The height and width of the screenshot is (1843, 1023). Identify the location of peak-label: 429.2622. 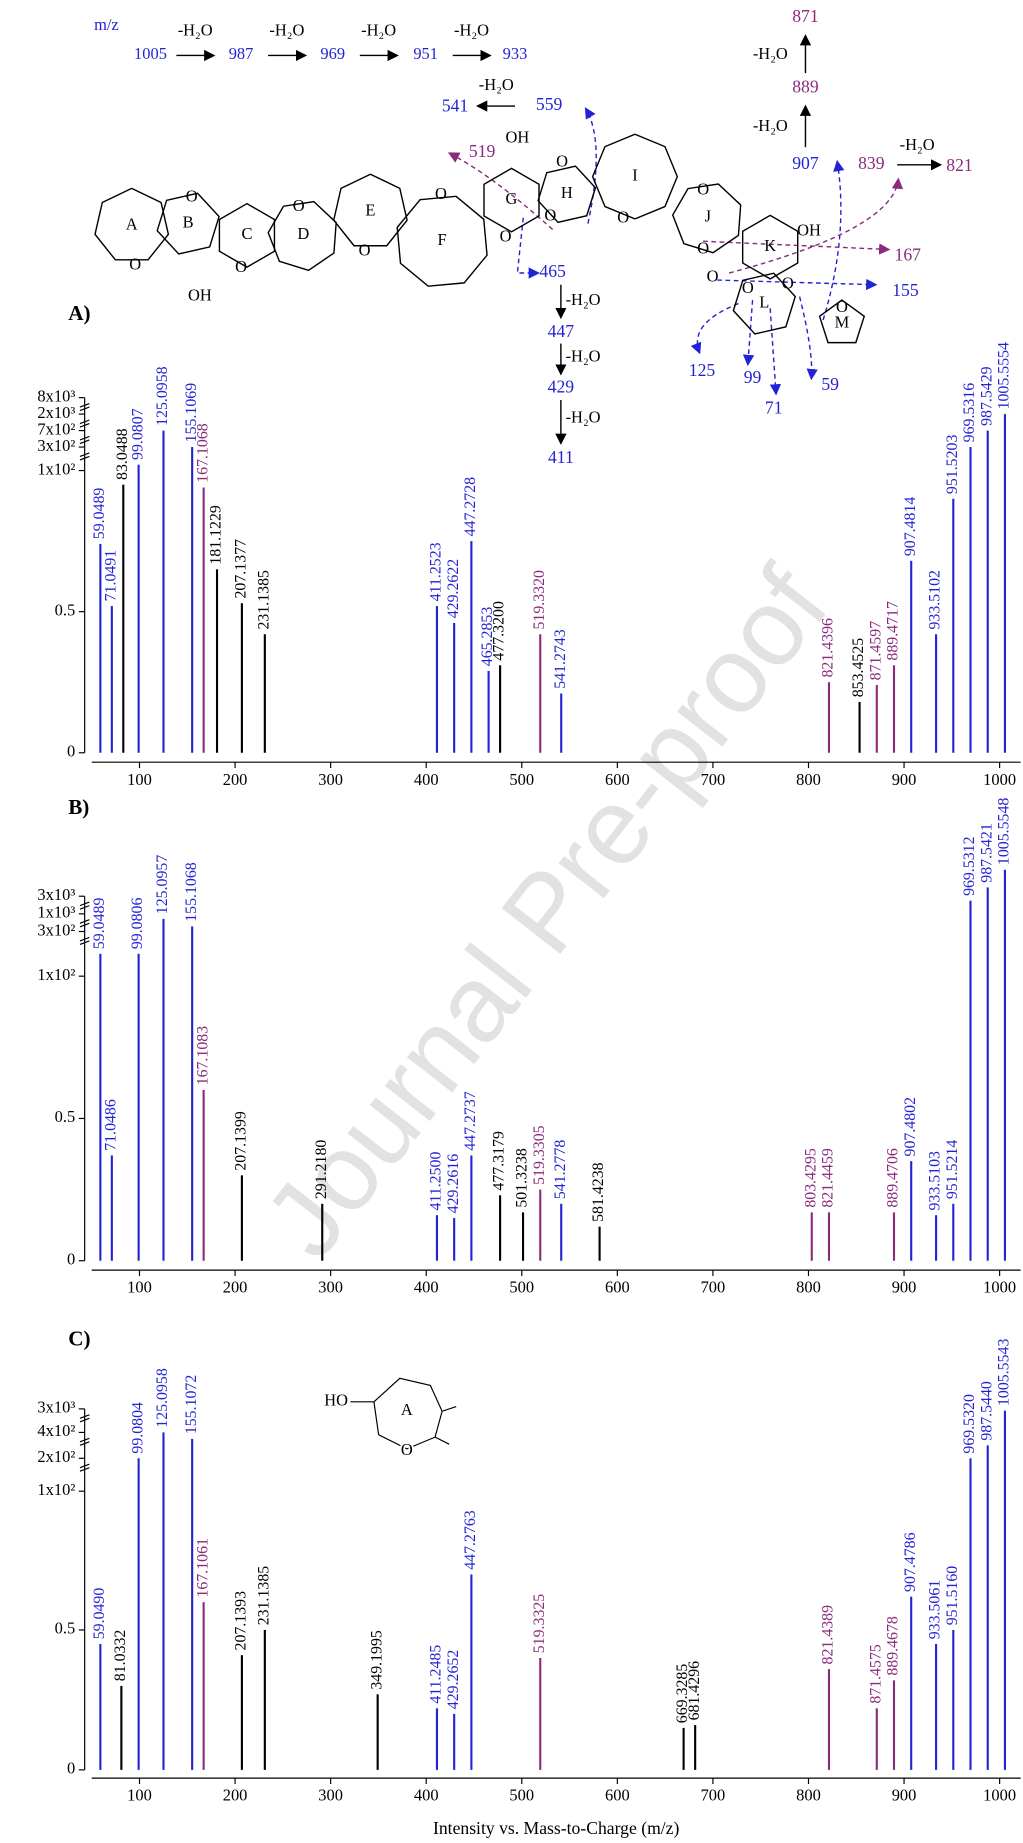
(453, 589).